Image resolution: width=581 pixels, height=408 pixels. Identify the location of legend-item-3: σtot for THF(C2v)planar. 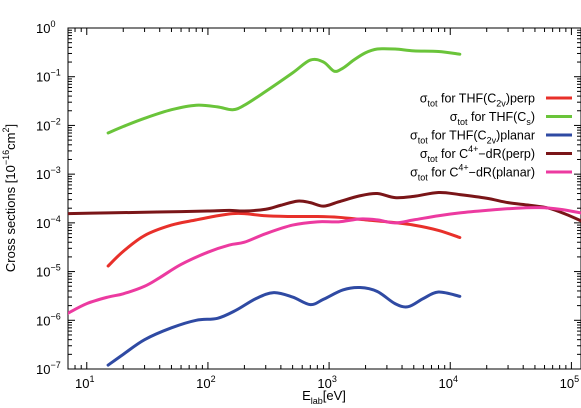
(491, 137).